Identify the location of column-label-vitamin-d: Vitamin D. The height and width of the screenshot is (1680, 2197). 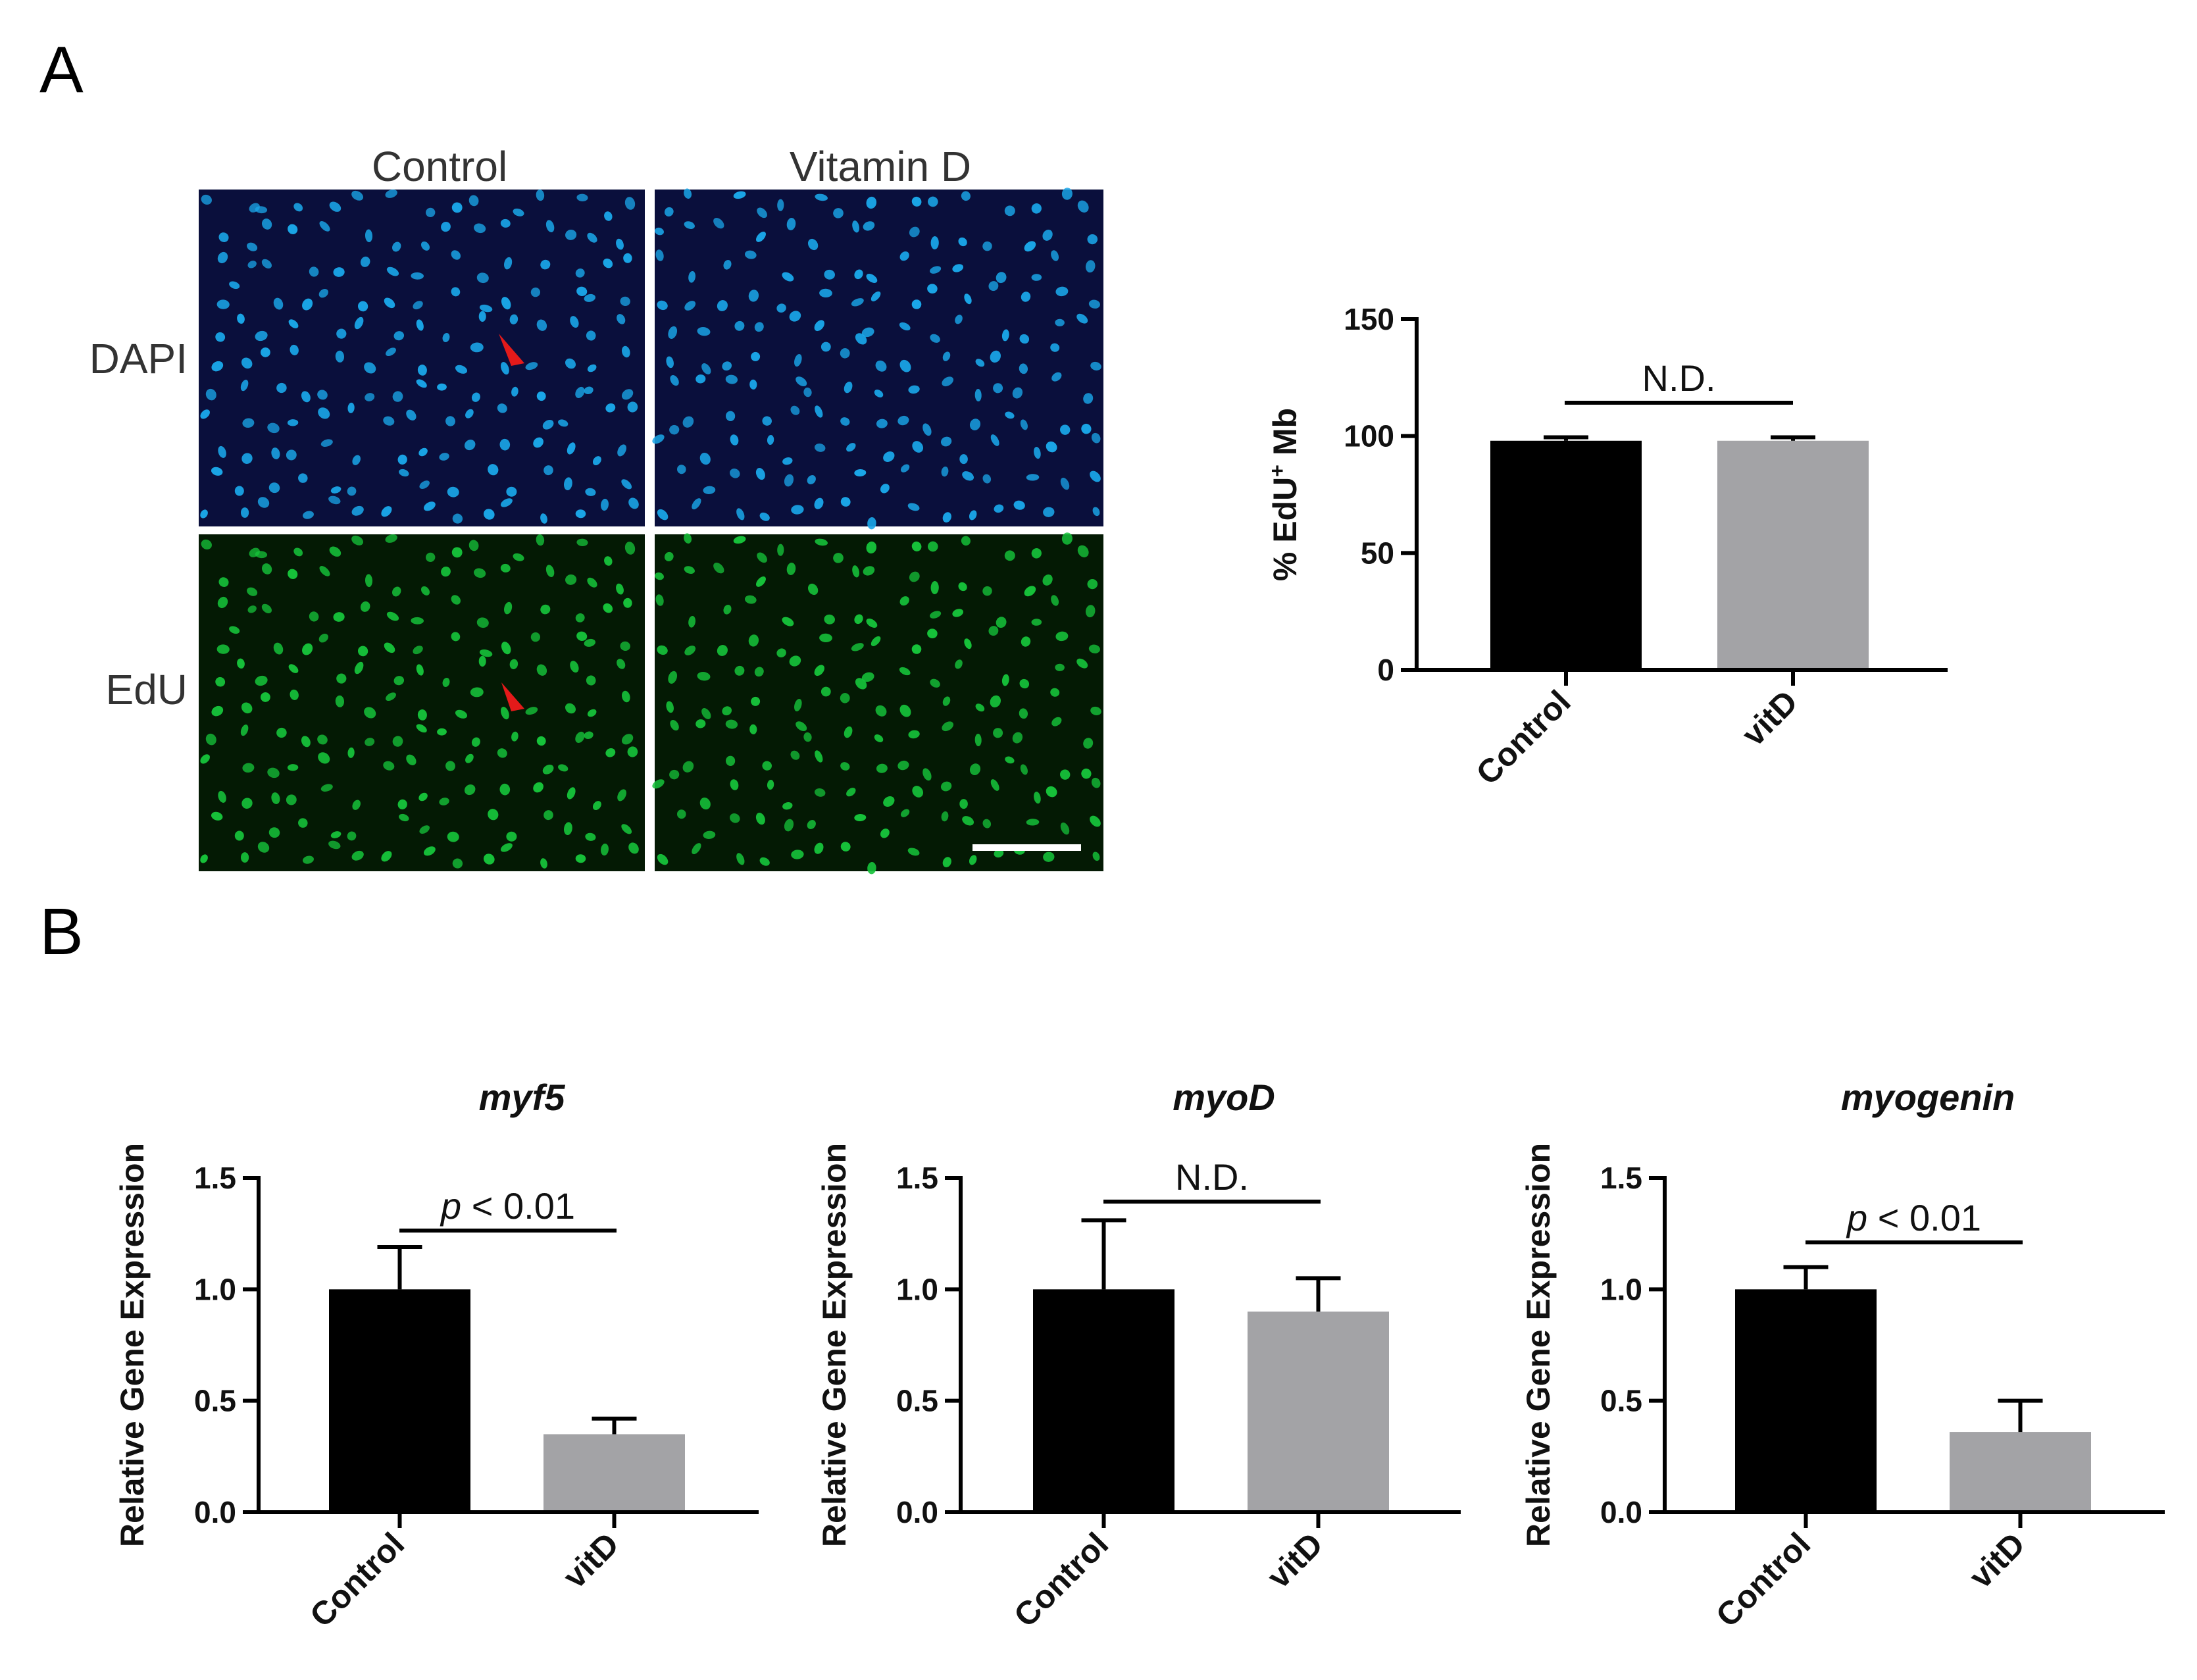
(881, 166).